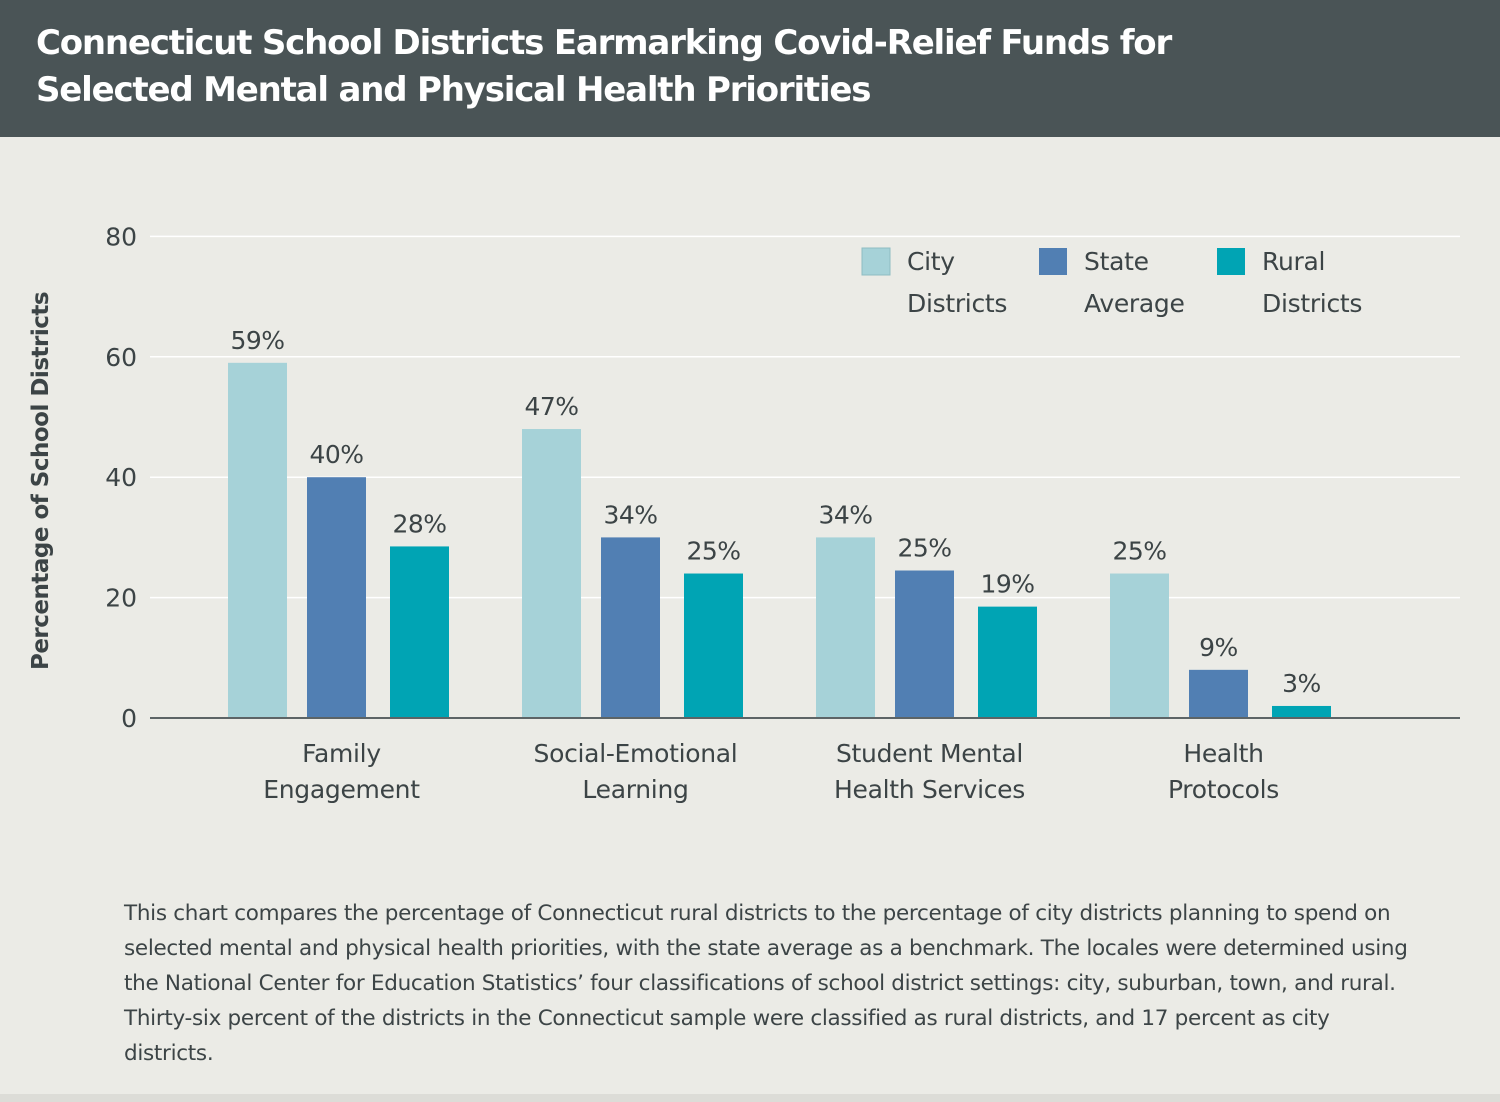 This screenshot has width=1500, height=1102. I want to click on legend-label: Rural, so click(1293, 261).